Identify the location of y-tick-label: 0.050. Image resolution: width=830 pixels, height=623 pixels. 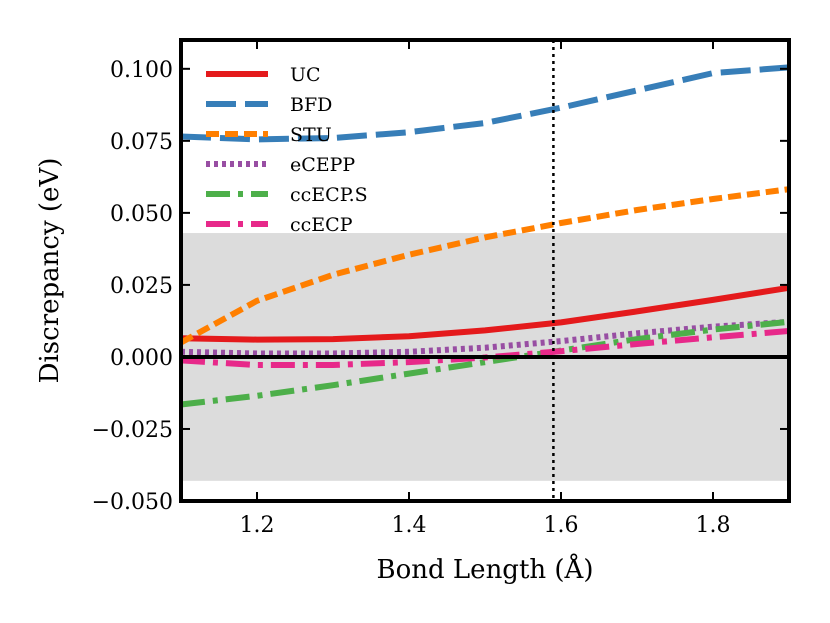
(141, 214).